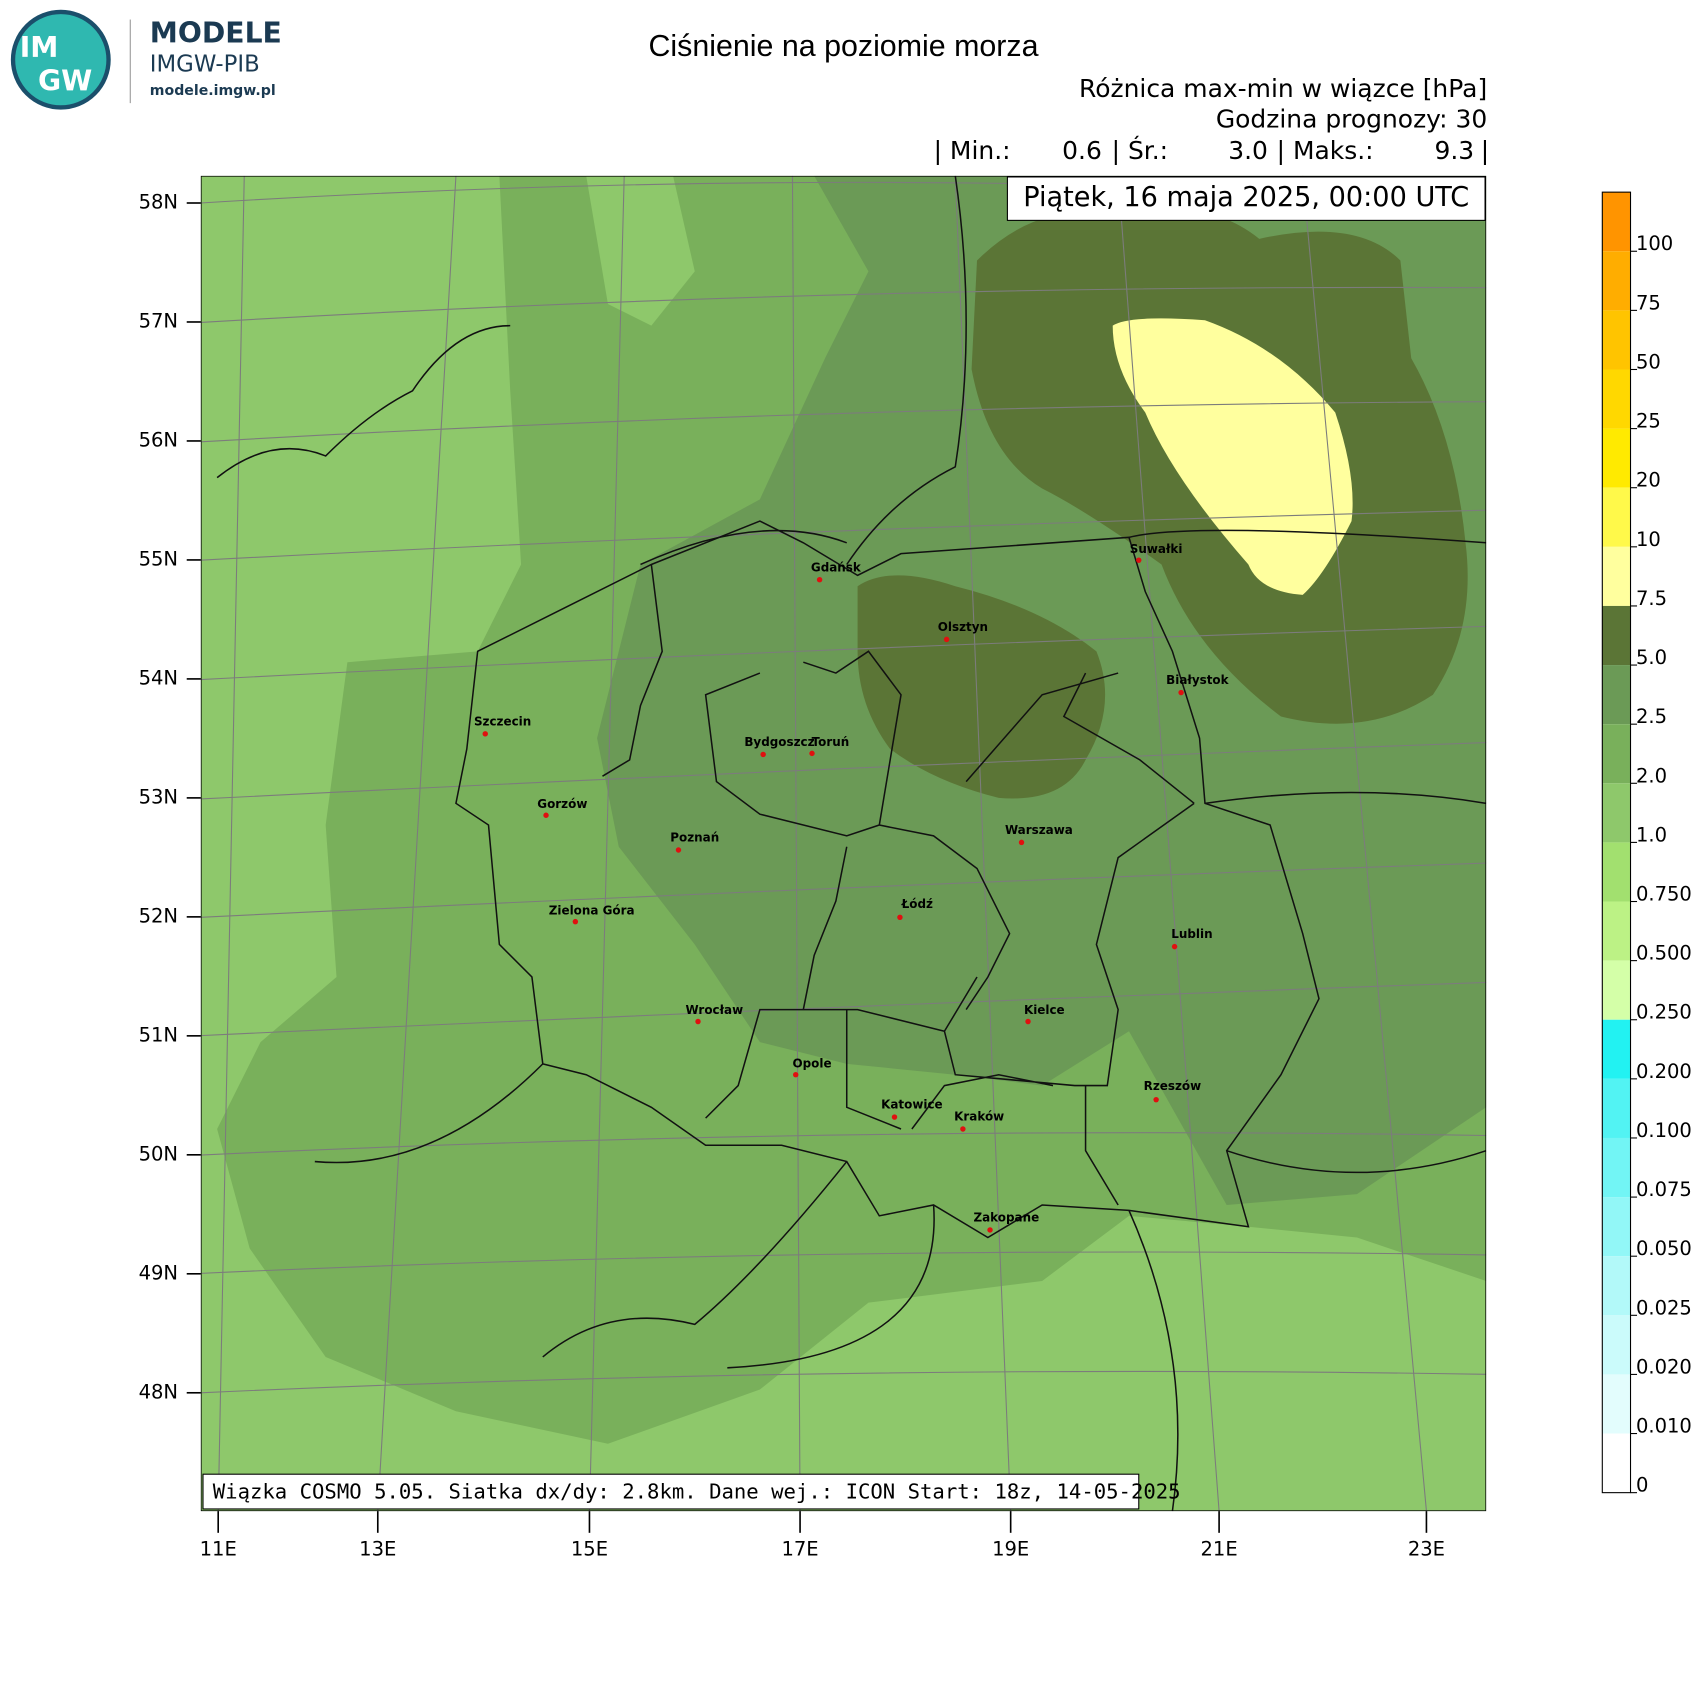 Image resolution: width=1700 pixels, height=1700 pixels. What do you see at coordinates (1664, 953) in the screenshot?
I see `colorbar-label: 0.500` at bounding box center [1664, 953].